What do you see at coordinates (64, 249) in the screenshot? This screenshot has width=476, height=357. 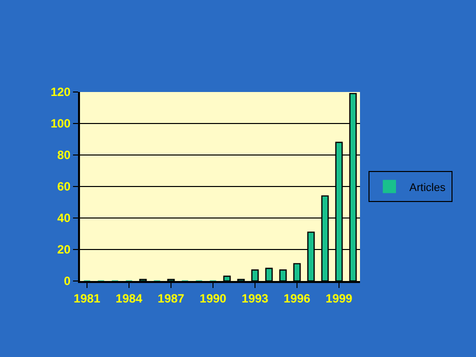 I see `y-tick-label: 20` at bounding box center [64, 249].